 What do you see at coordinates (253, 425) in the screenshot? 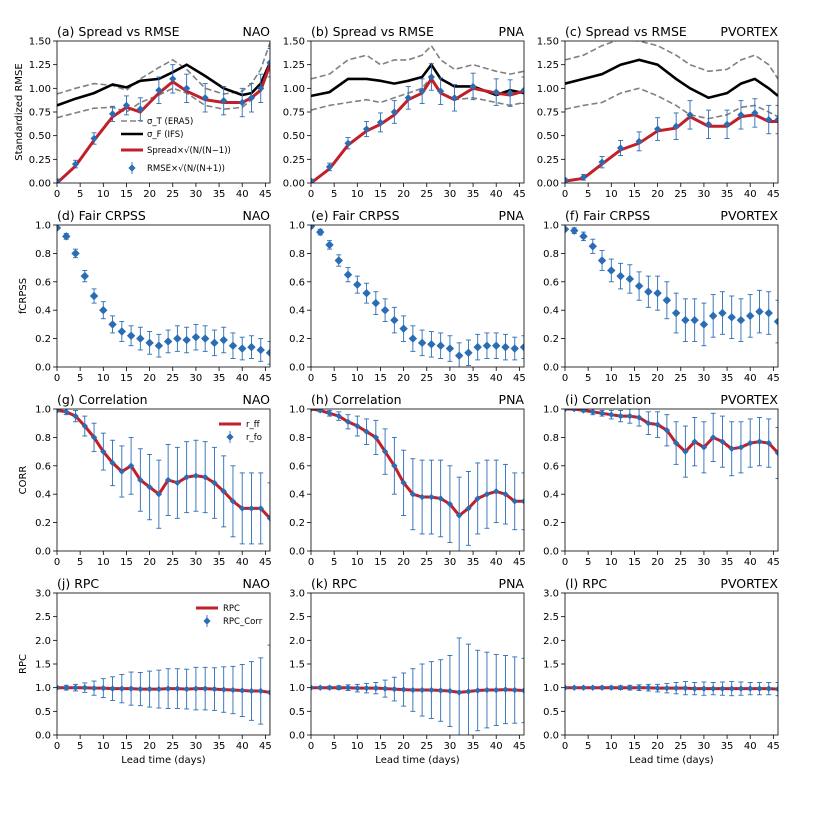
I see `legend-rff-label: r_ff` at bounding box center [253, 425].